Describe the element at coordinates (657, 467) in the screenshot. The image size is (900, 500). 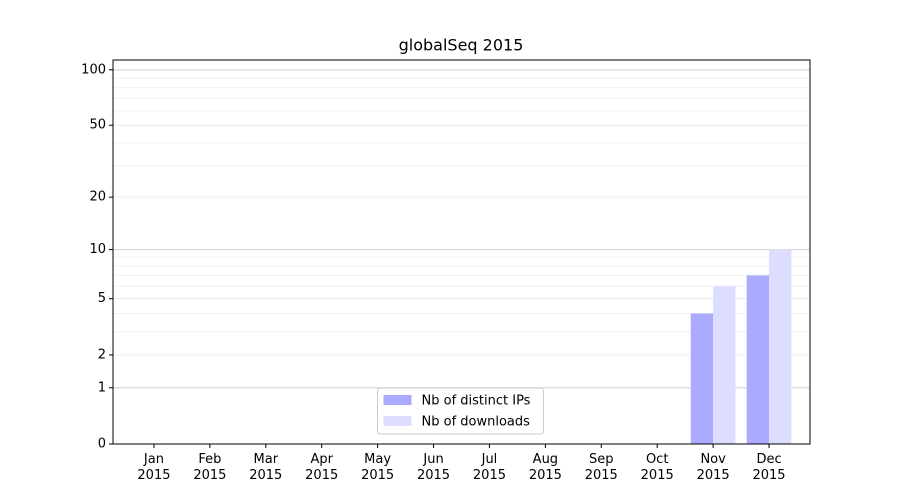
I see `x-tick-label: Oct 2015` at that location.